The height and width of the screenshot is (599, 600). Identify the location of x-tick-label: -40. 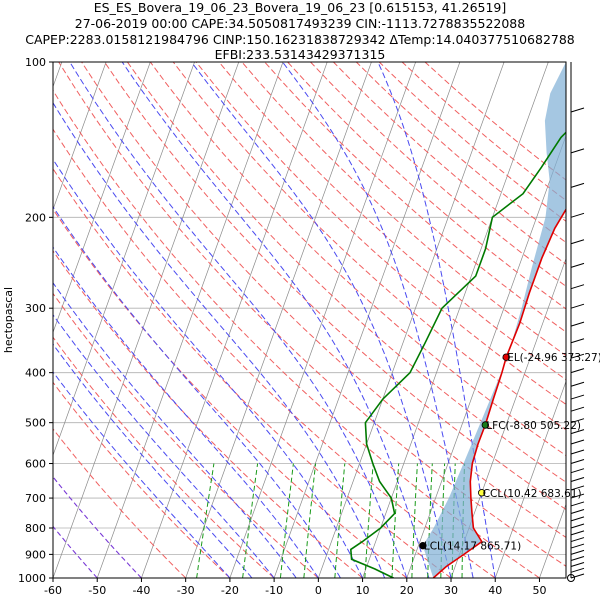
(141, 590).